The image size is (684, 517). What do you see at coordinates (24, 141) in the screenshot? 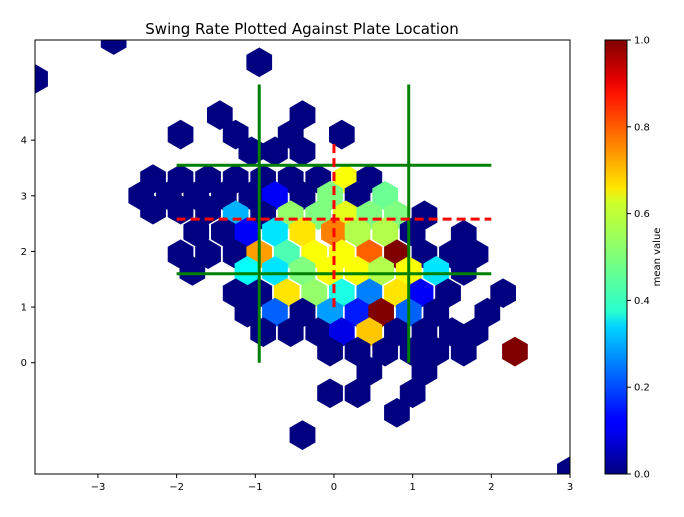
I see `y-tick-label: 4` at bounding box center [24, 141].